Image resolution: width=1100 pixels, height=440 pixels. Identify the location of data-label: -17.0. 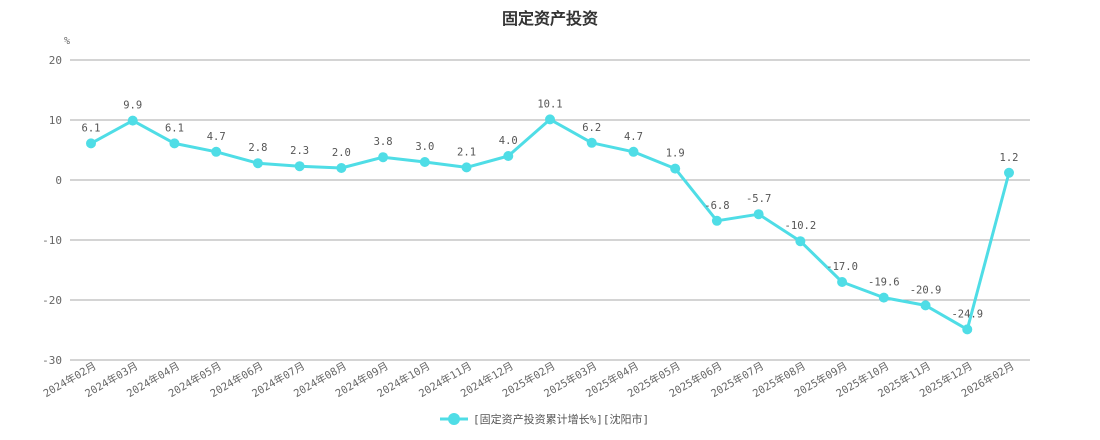
(842, 267).